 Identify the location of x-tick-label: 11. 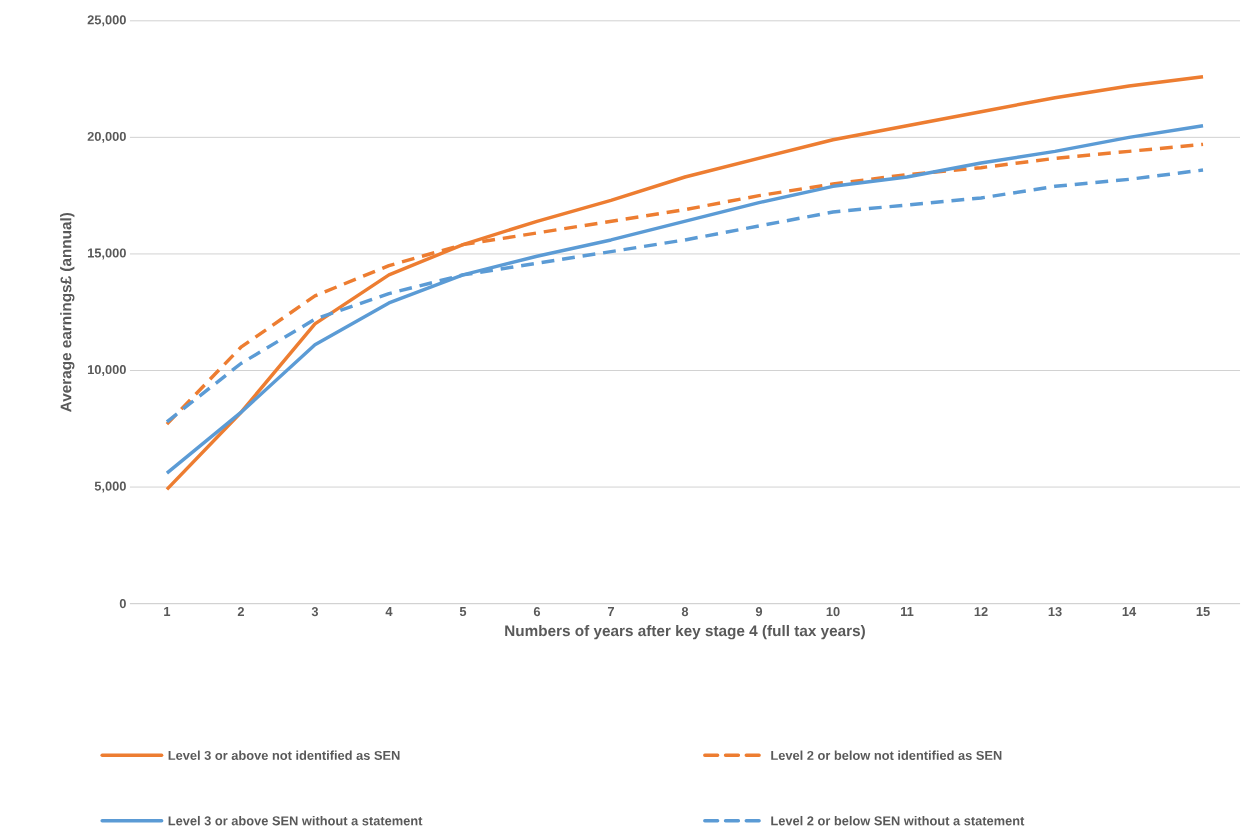
(907, 612).